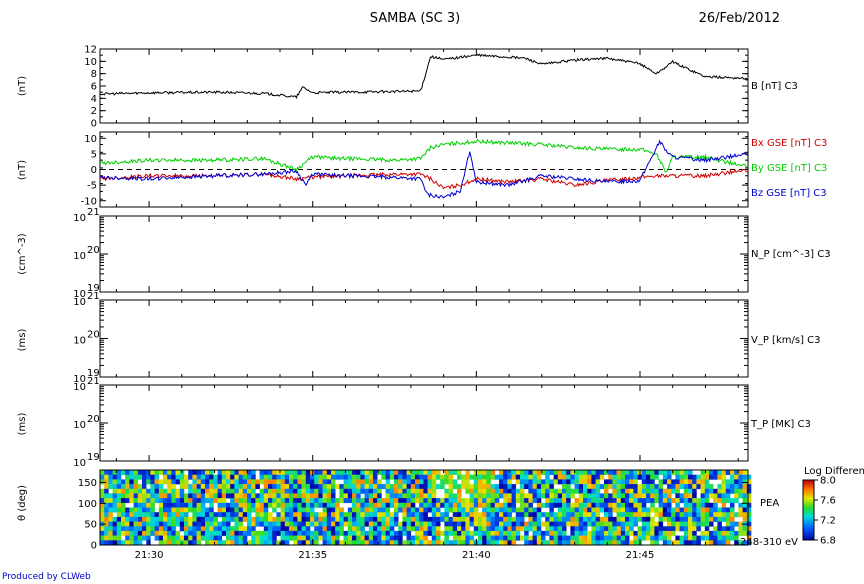 The image size is (864, 584). Describe the element at coordinates (92, 186) in the screenshot. I see `bxyz-ytick-label: -5` at that location.